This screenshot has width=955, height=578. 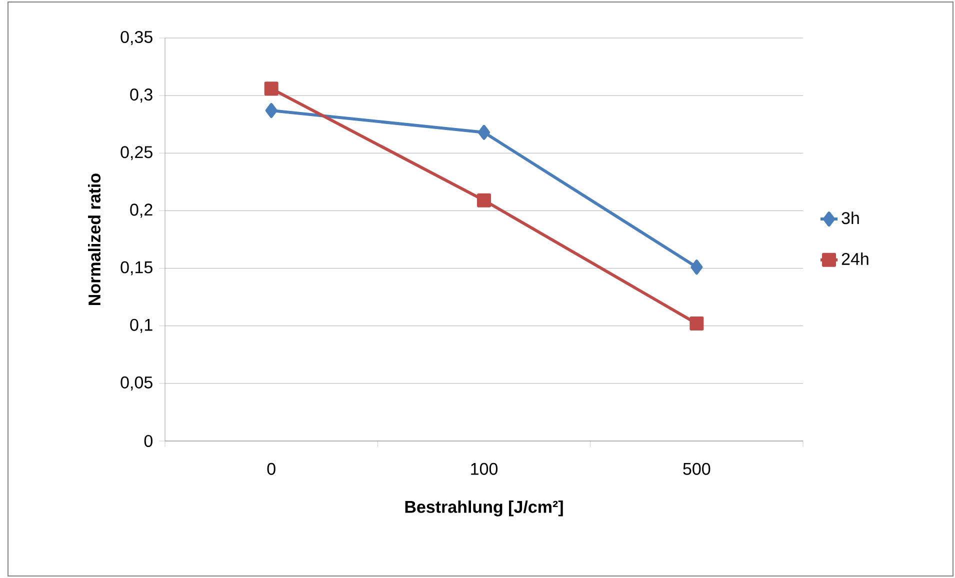 What do you see at coordinates (148, 441) in the screenshot?
I see `y-tick-label: 0` at bounding box center [148, 441].